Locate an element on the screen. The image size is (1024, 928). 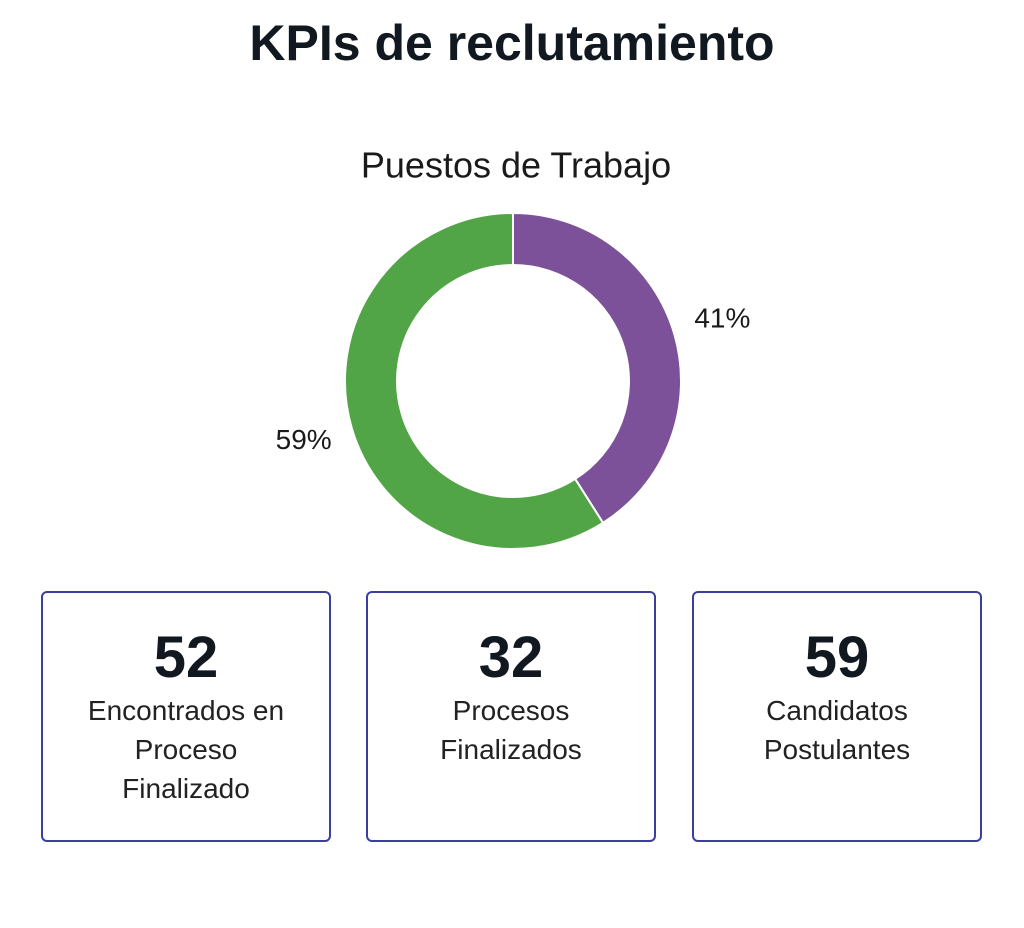
kpi-label: Finalizados is located at coordinates (511, 749).